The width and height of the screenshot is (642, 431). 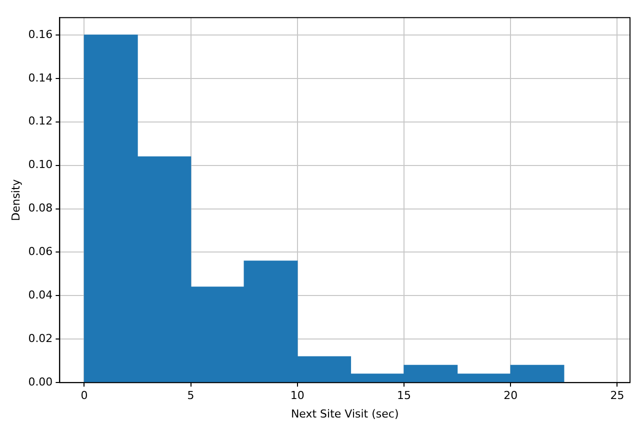 What do you see at coordinates (40, 251) in the screenshot?
I see `y-tick-label: 0.06` at bounding box center [40, 251].